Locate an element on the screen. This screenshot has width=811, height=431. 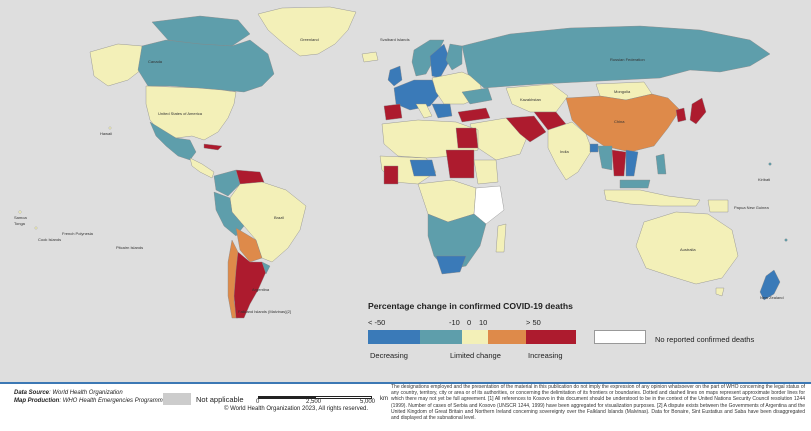
region-bangladesh is located at coordinates (594, 148).